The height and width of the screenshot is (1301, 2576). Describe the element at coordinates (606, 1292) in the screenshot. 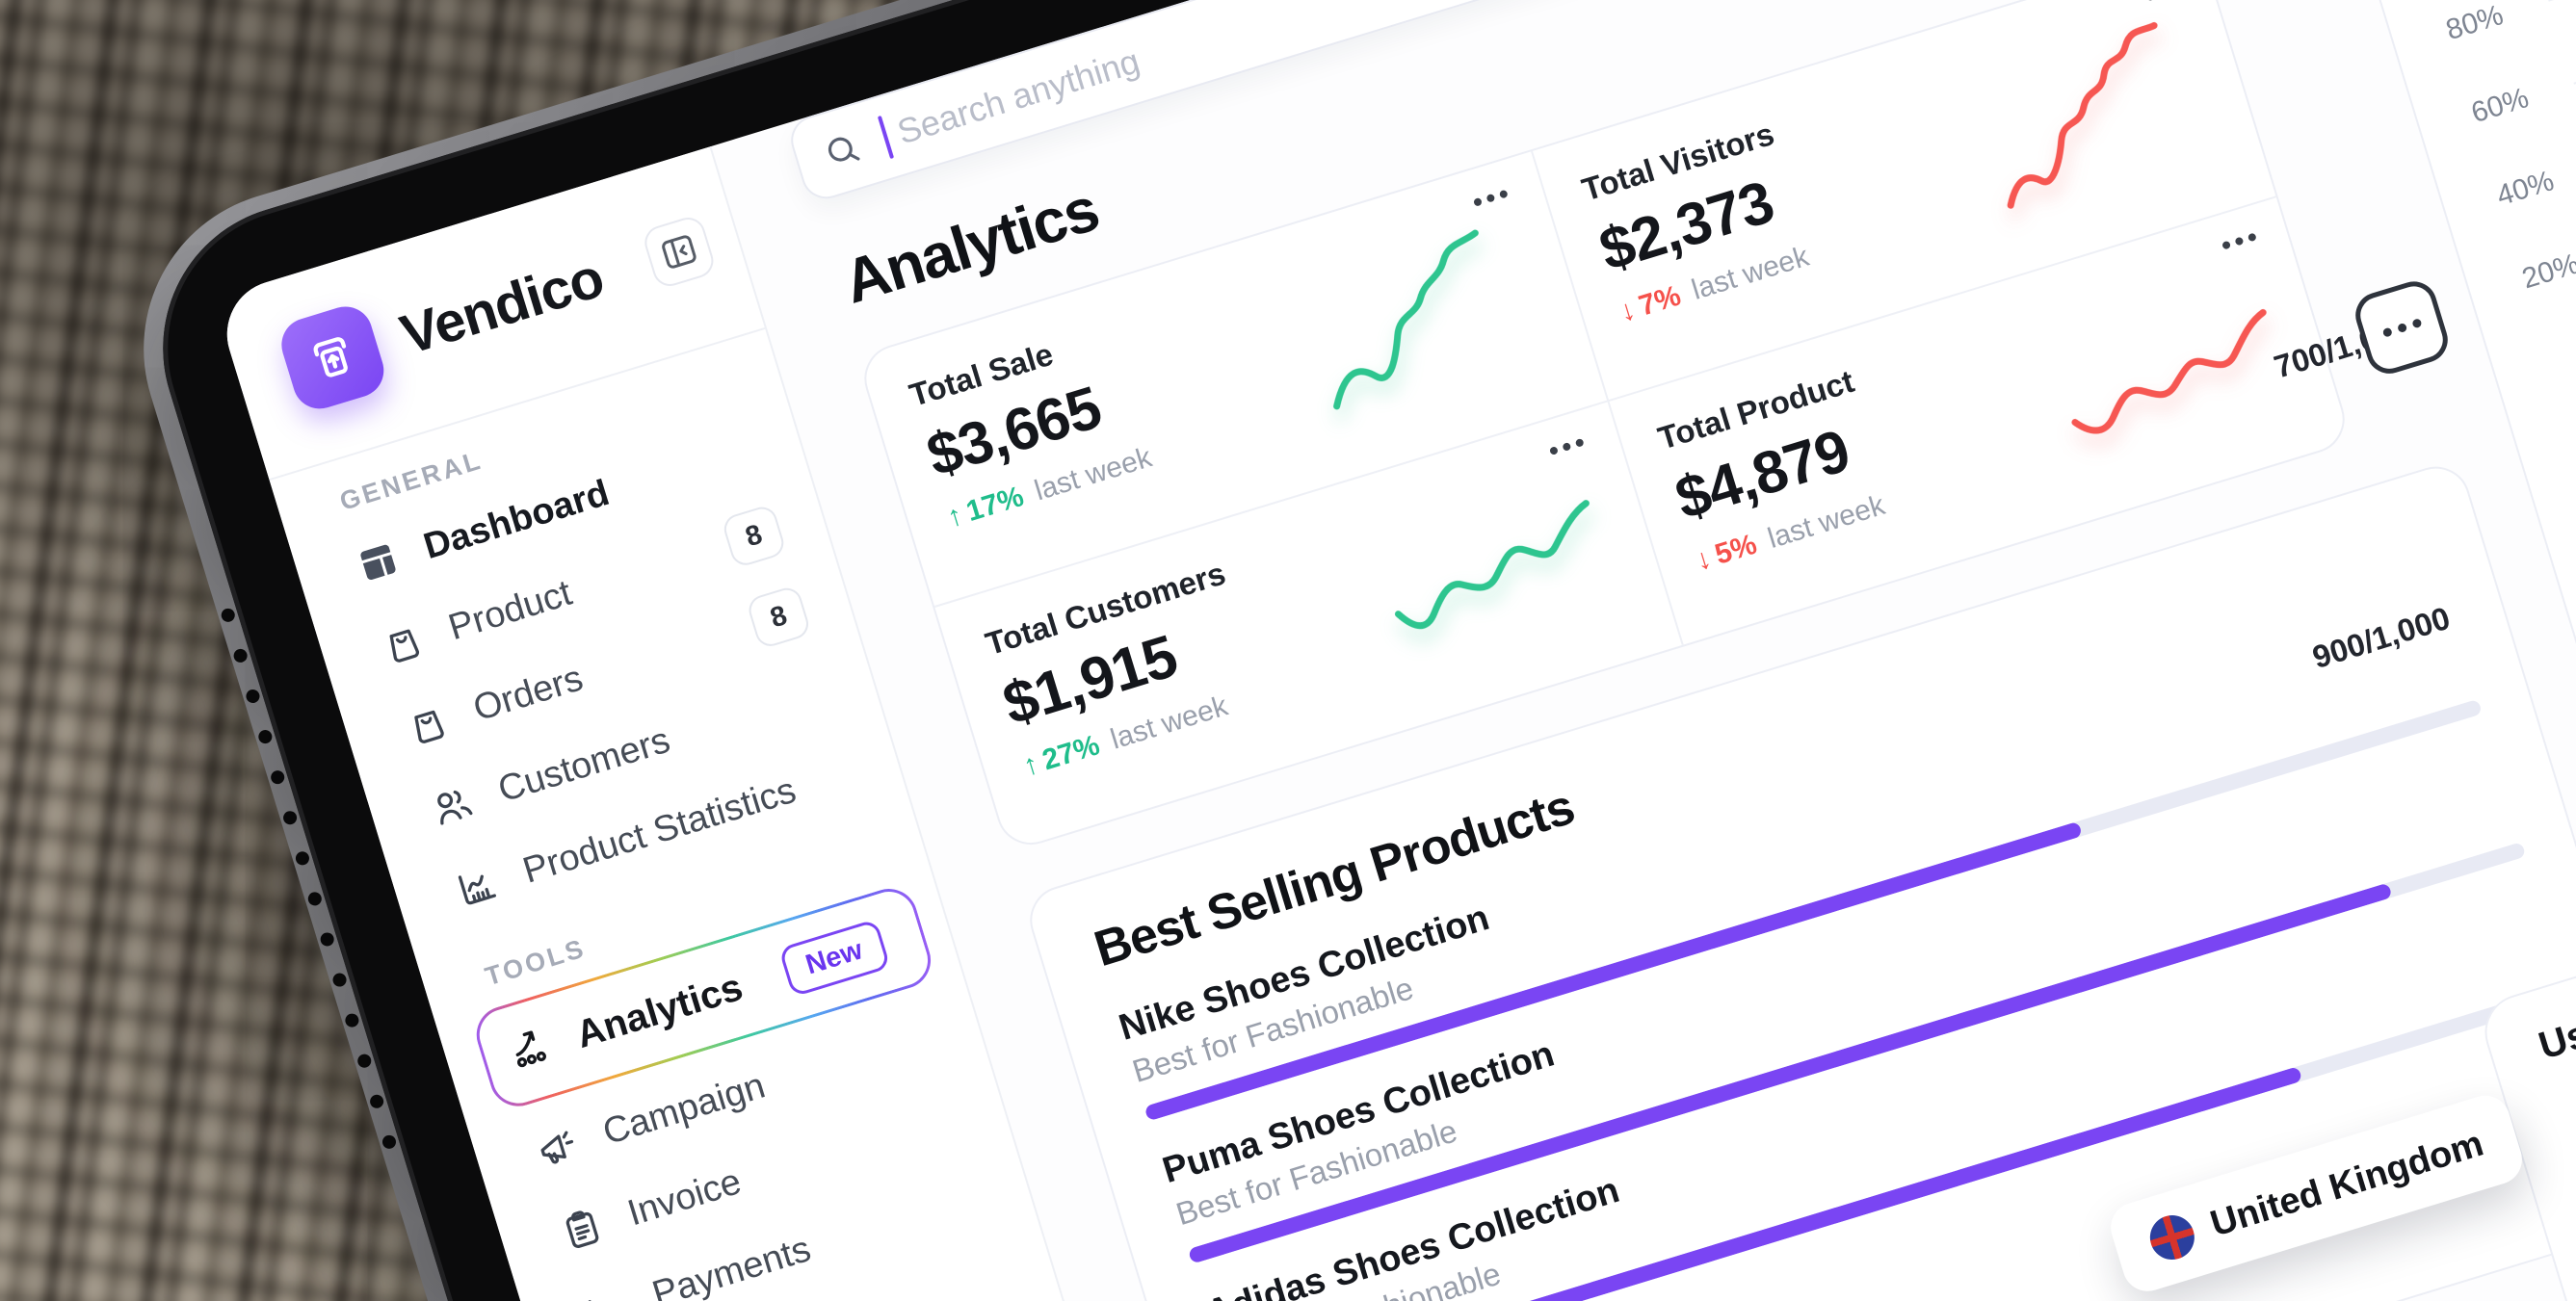

I see `payments-chart-icon` at that location.